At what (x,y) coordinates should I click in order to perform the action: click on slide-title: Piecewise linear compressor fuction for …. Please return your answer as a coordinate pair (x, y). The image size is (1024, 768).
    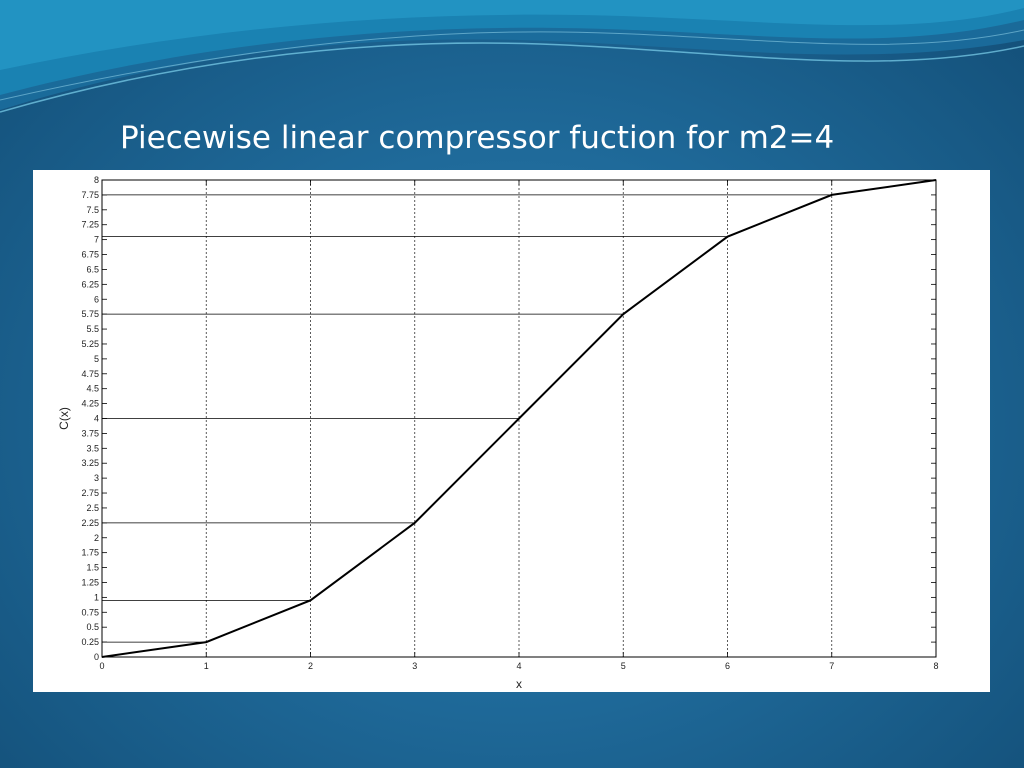
    Looking at the image, I should click on (477, 138).